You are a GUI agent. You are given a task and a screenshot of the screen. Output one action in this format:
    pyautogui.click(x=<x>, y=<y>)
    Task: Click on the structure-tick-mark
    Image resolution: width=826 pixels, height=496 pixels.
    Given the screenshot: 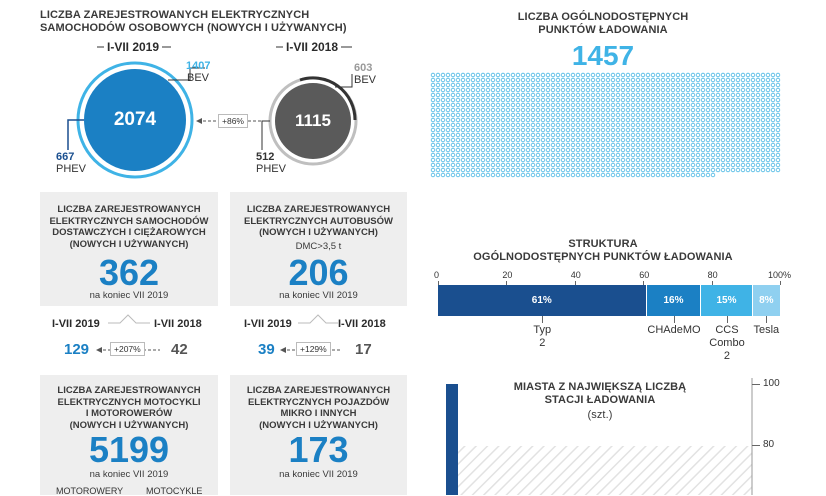 What is the action you would take?
    pyautogui.click(x=575, y=283)
    